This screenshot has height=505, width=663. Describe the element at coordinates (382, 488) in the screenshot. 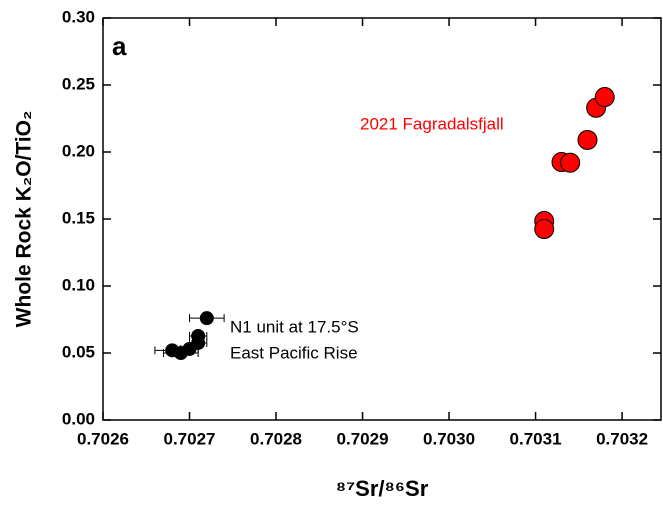

I see `x-axis-label: ⁸⁷Sr/⁸⁶Sr` at that location.